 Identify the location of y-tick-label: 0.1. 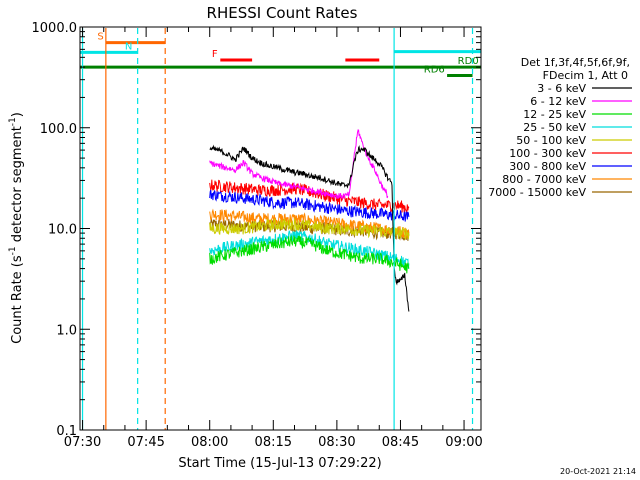
(66, 431).